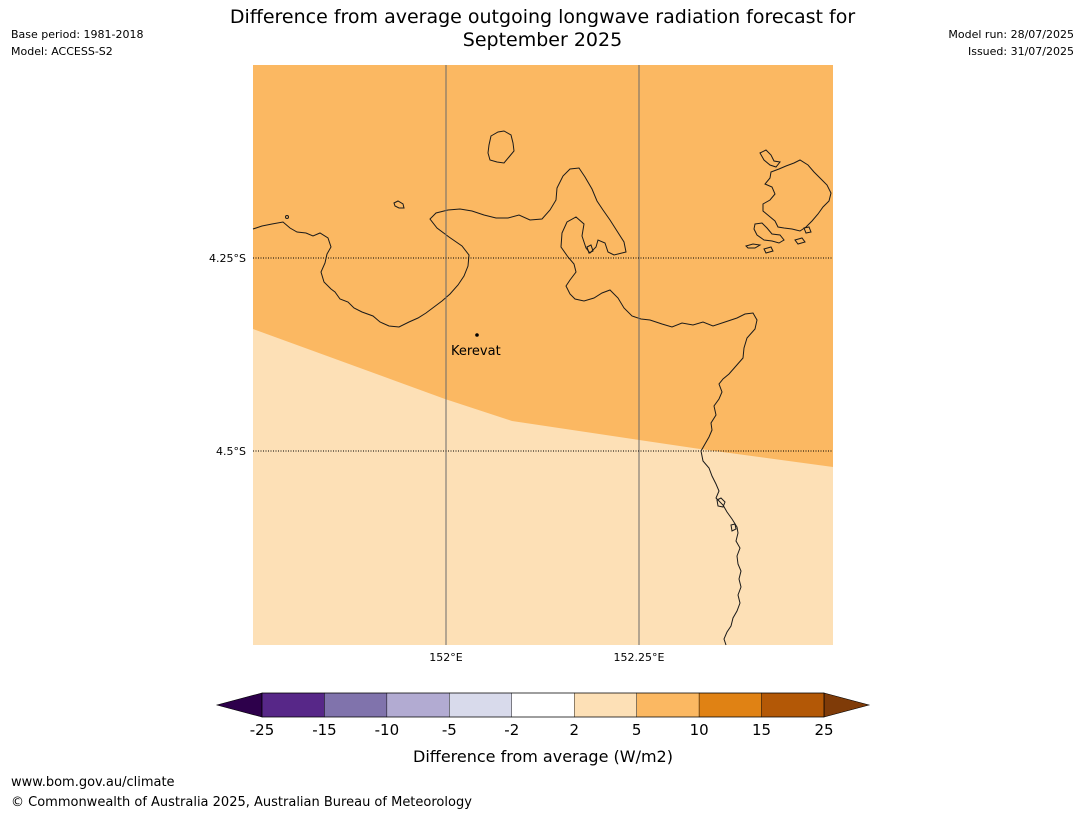 This screenshot has height=816, width=1085. Describe the element at coordinates (231, 451) in the screenshot. I see `lat-label-4-5: 4.5°S` at that location.